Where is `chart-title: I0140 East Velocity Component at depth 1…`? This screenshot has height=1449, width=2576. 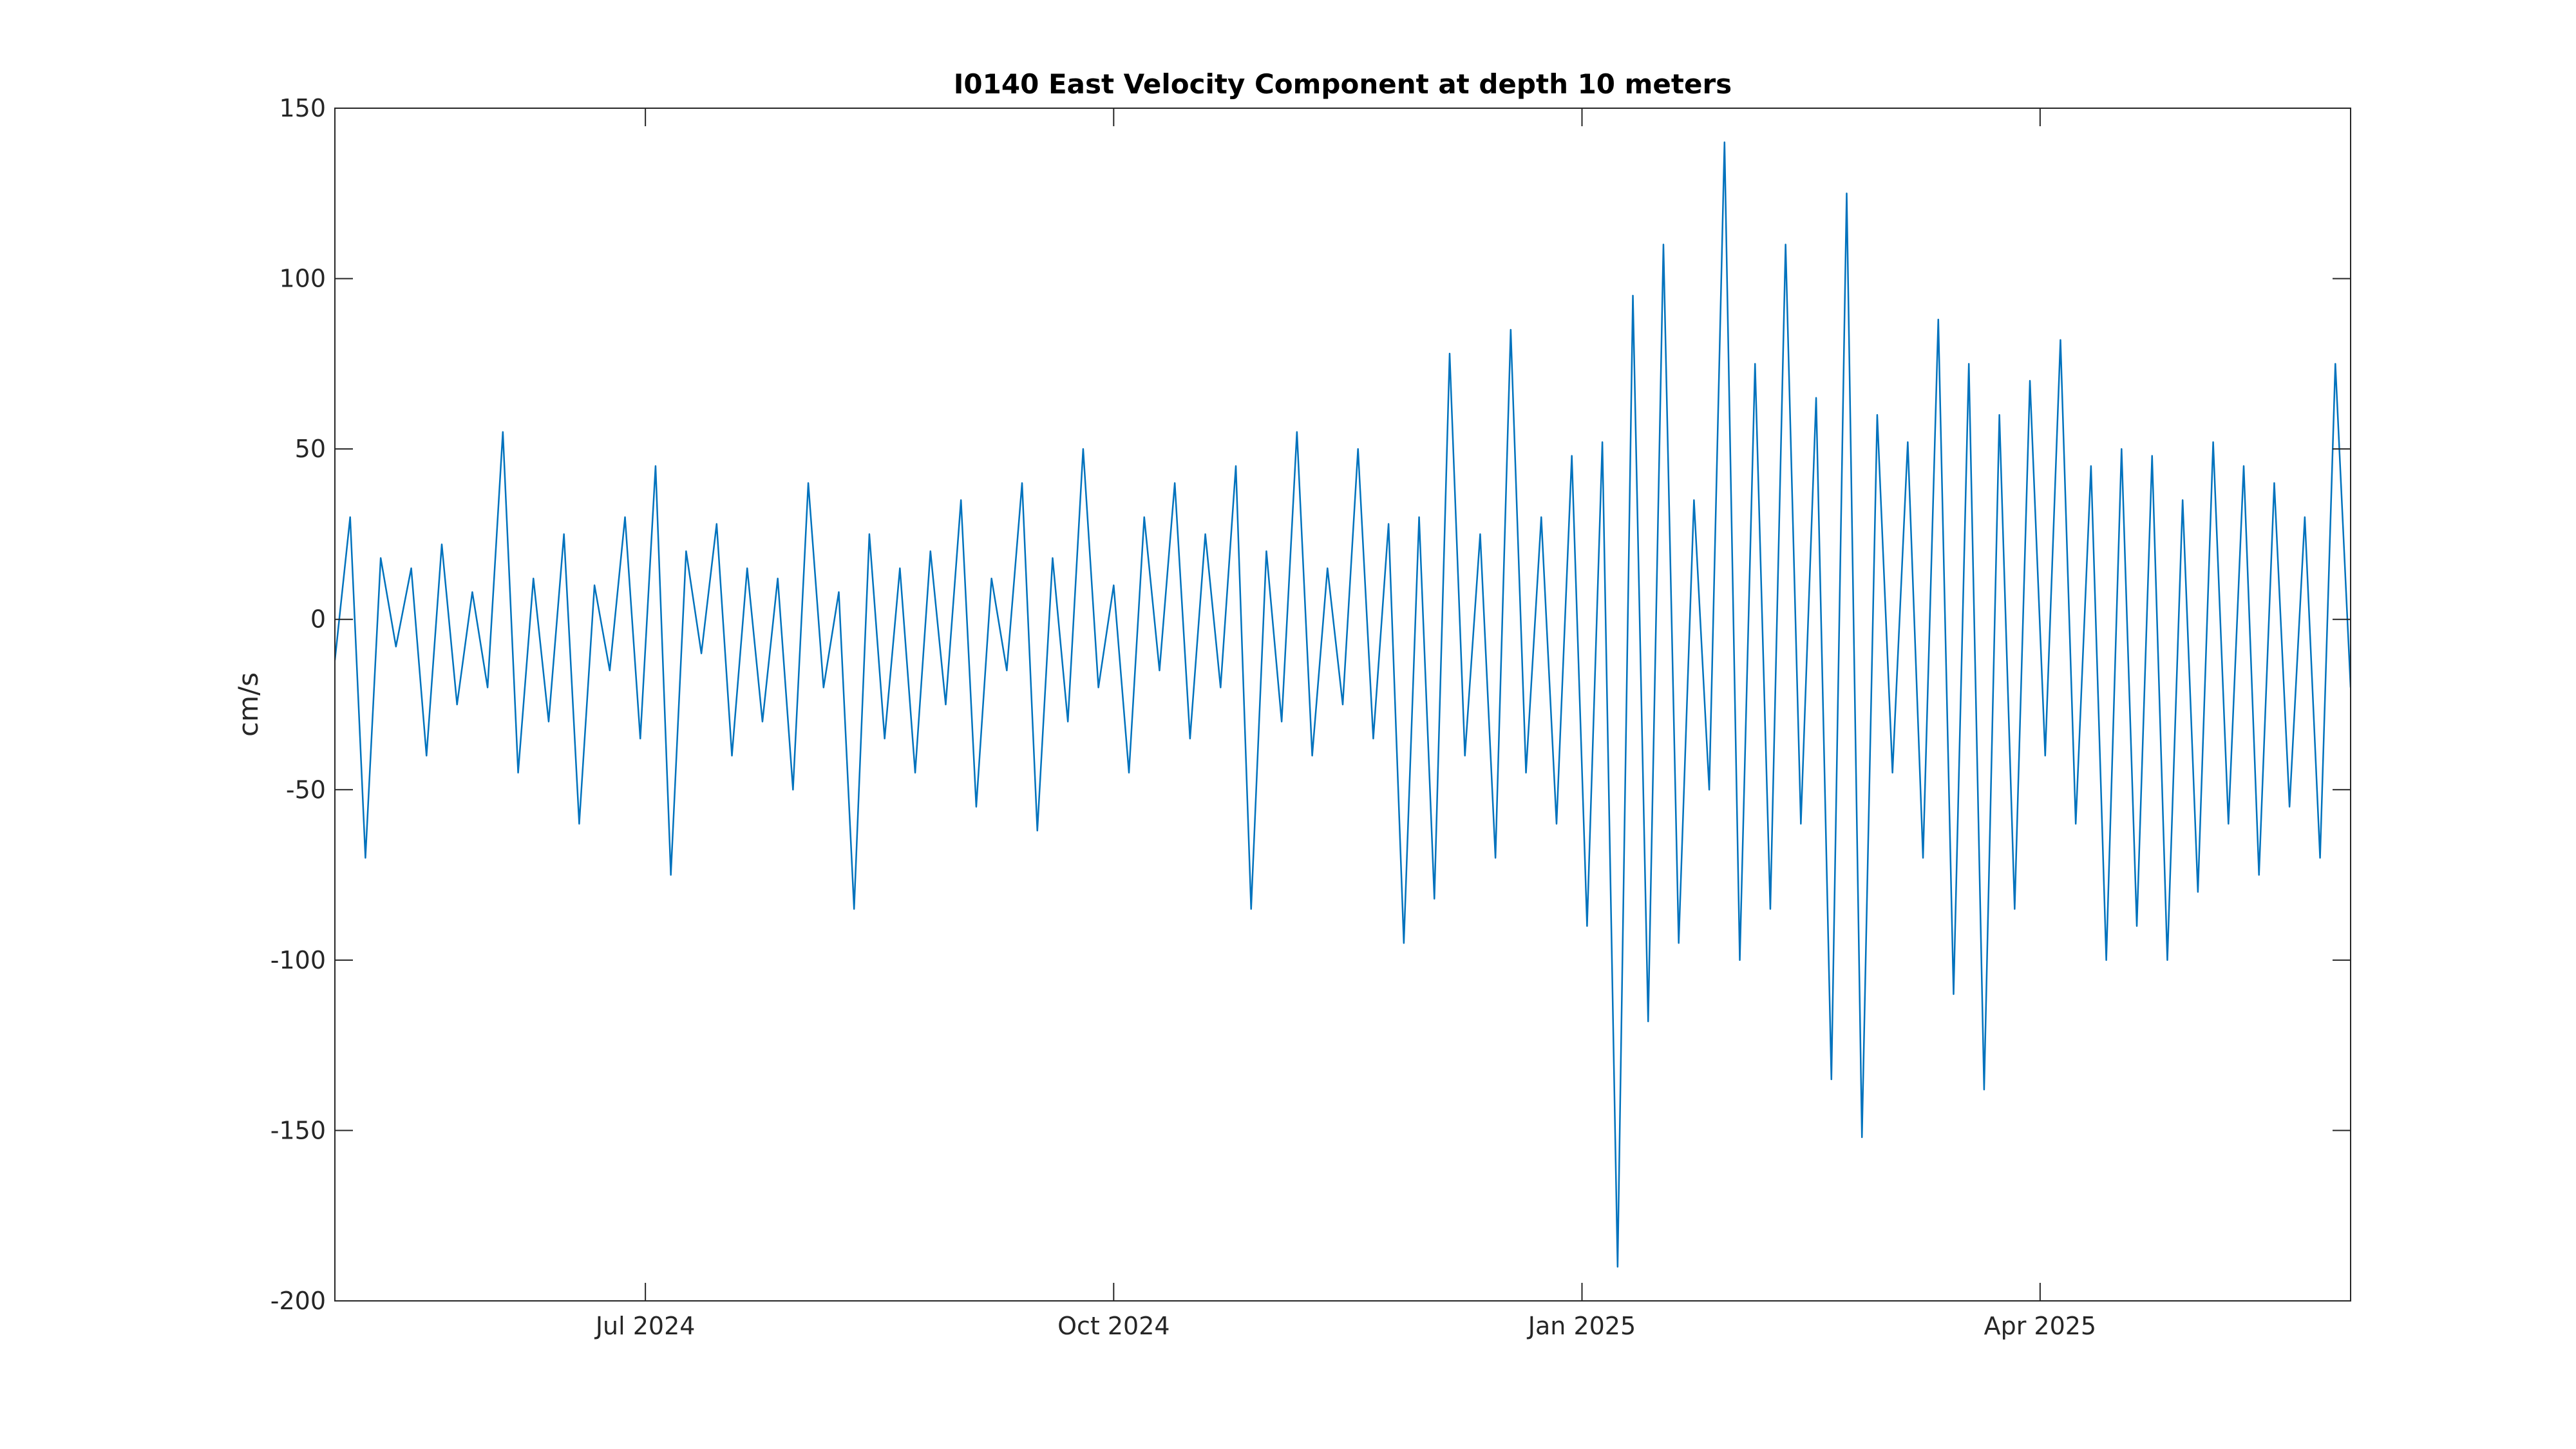 chart-title: I0140 East Velocity Component at depth 1… is located at coordinates (1343, 84).